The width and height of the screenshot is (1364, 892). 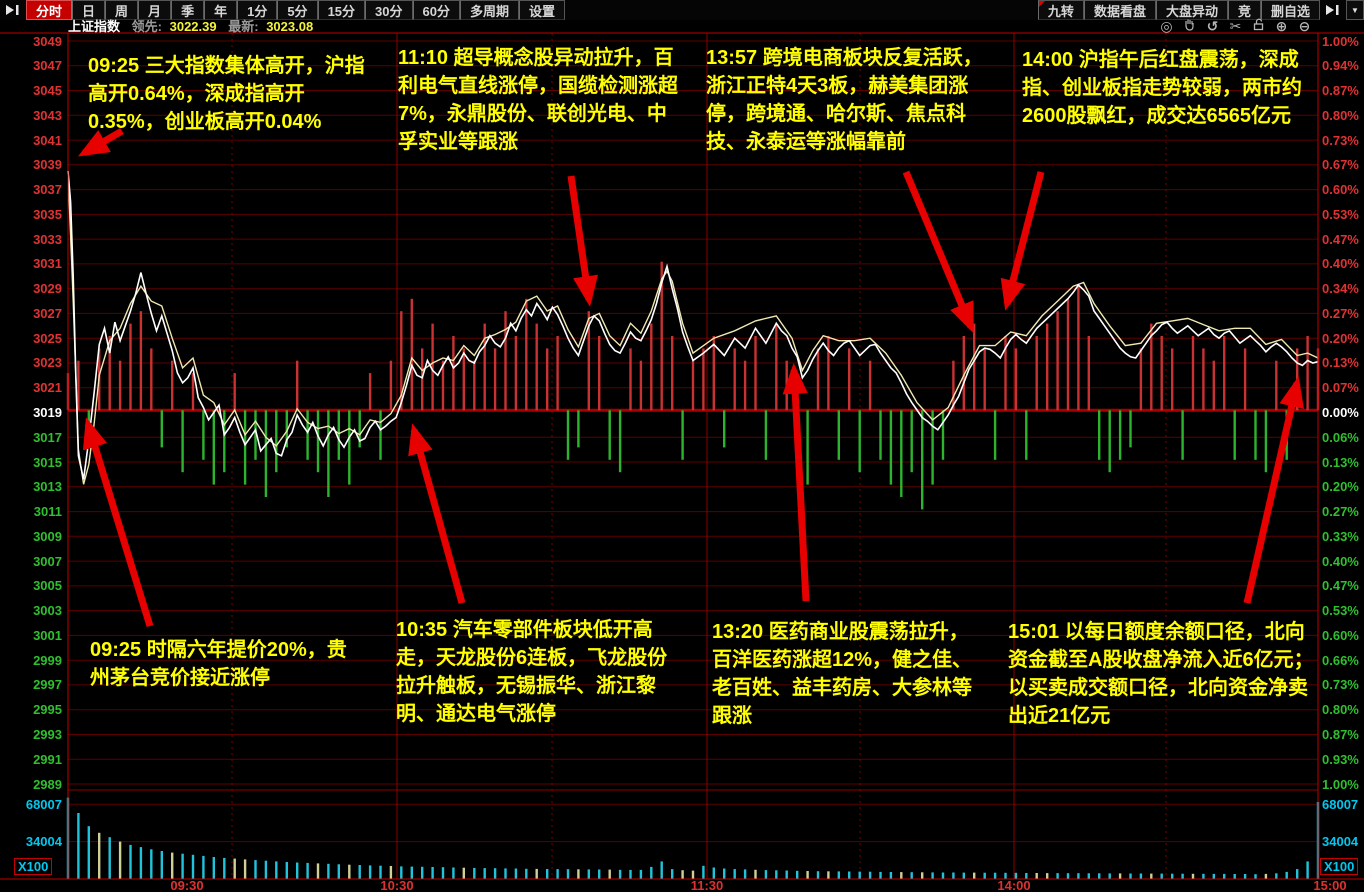 I want to click on zoom-out-icon: ⊖, so click(x=1304, y=25).